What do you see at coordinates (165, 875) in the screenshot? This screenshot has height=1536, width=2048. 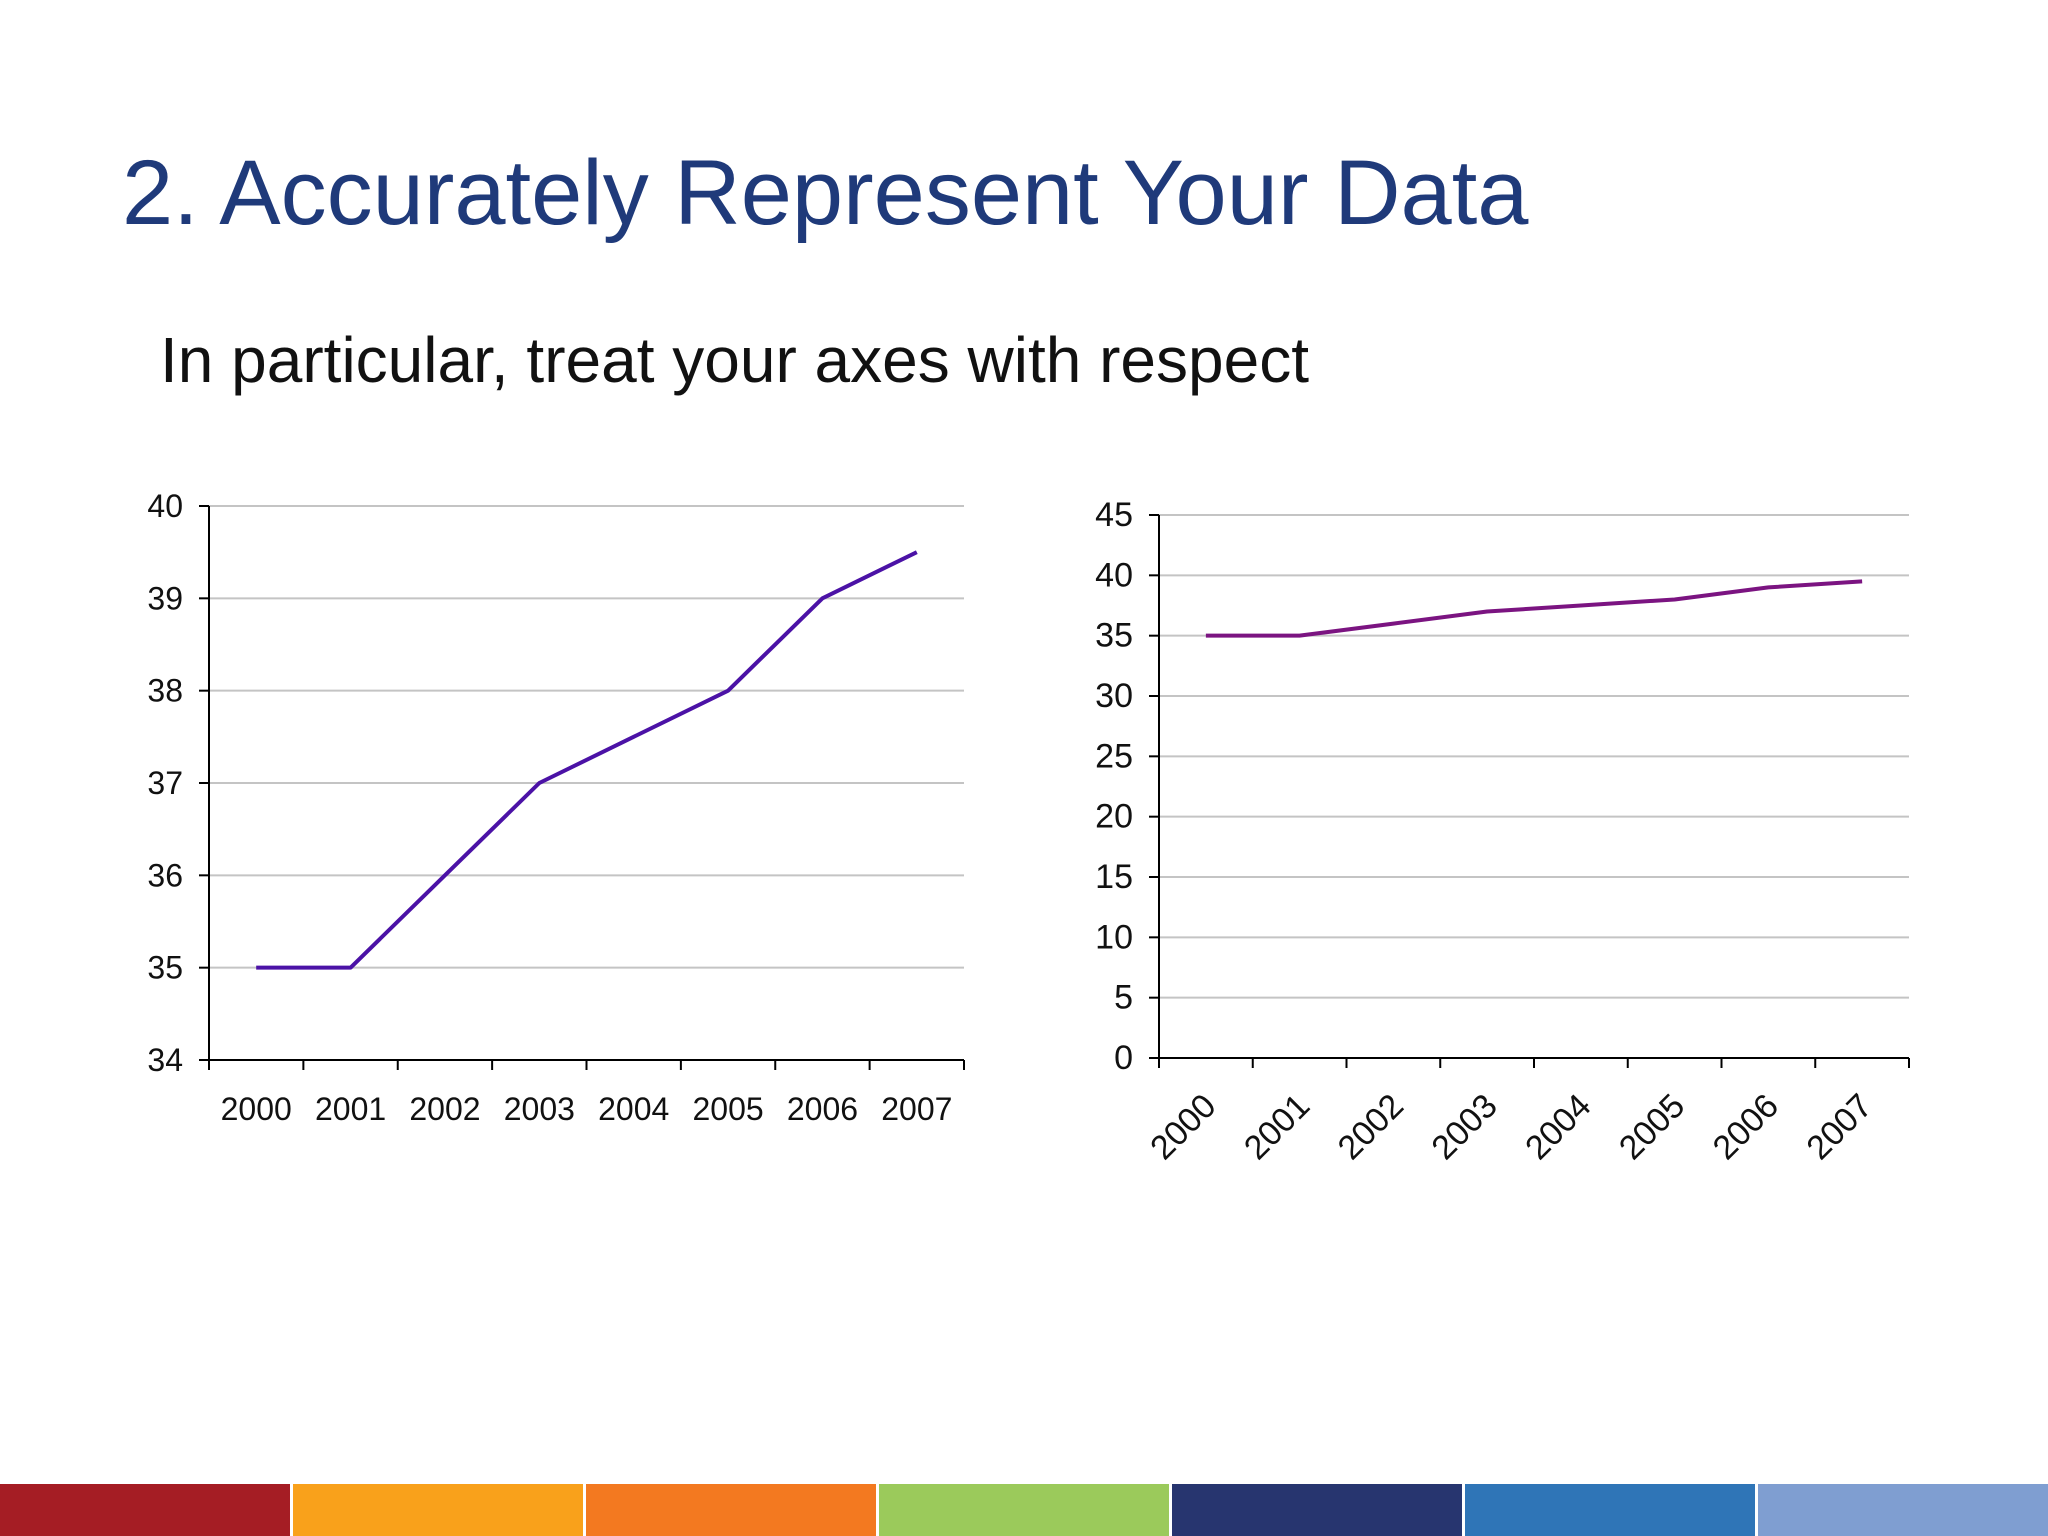 I see `y-tick-label: 36` at bounding box center [165, 875].